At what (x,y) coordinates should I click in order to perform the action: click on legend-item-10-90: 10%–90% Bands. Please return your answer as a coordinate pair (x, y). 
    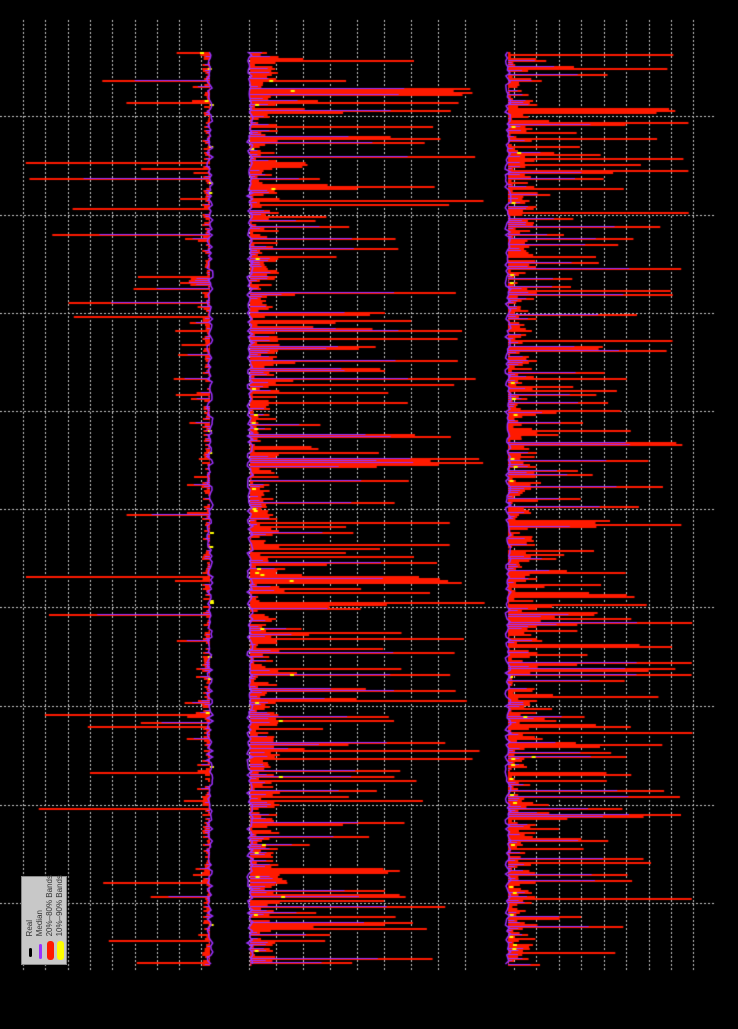
    Looking at the image, I should click on (60, 917).